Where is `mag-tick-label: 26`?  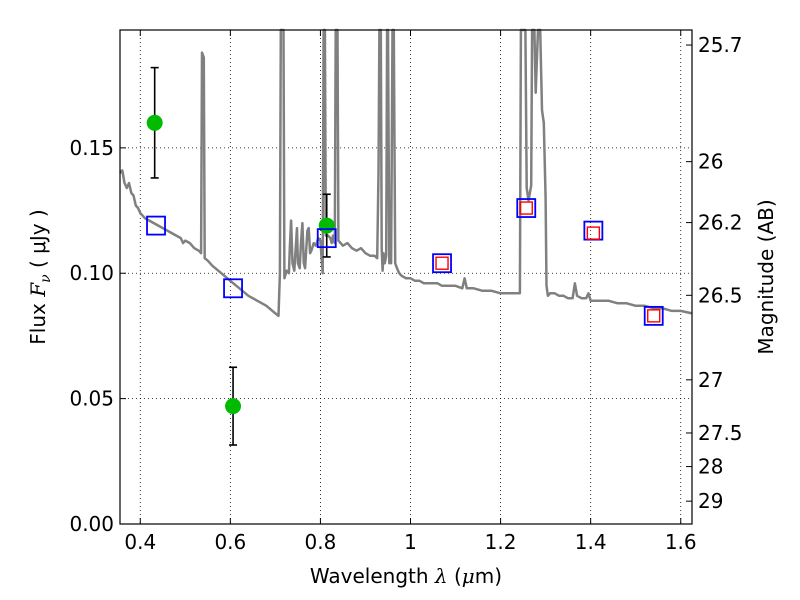
mag-tick-label: 26 is located at coordinates (710, 162).